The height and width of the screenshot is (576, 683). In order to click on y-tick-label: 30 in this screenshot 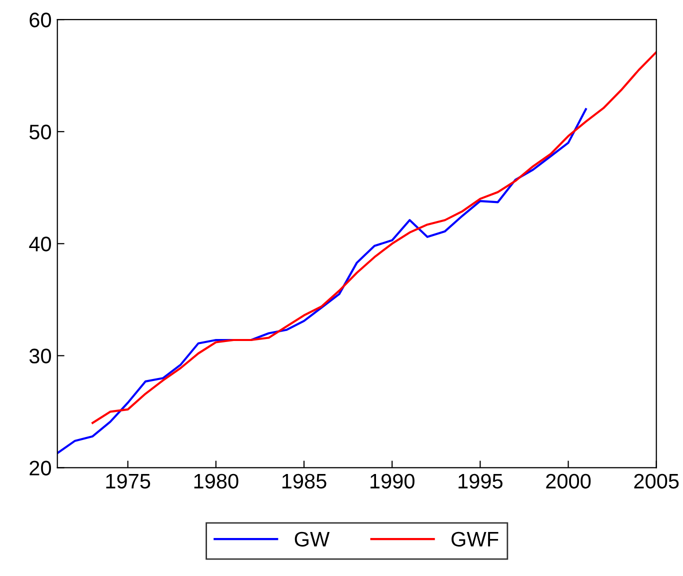, I will do `click(40, 356)`.